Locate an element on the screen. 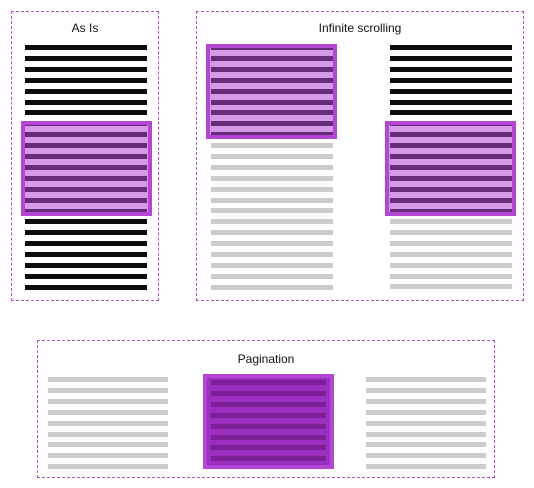 The height and width of the screenshot is (488, 534). as-is-viewport is located at coordinates (86, 168).